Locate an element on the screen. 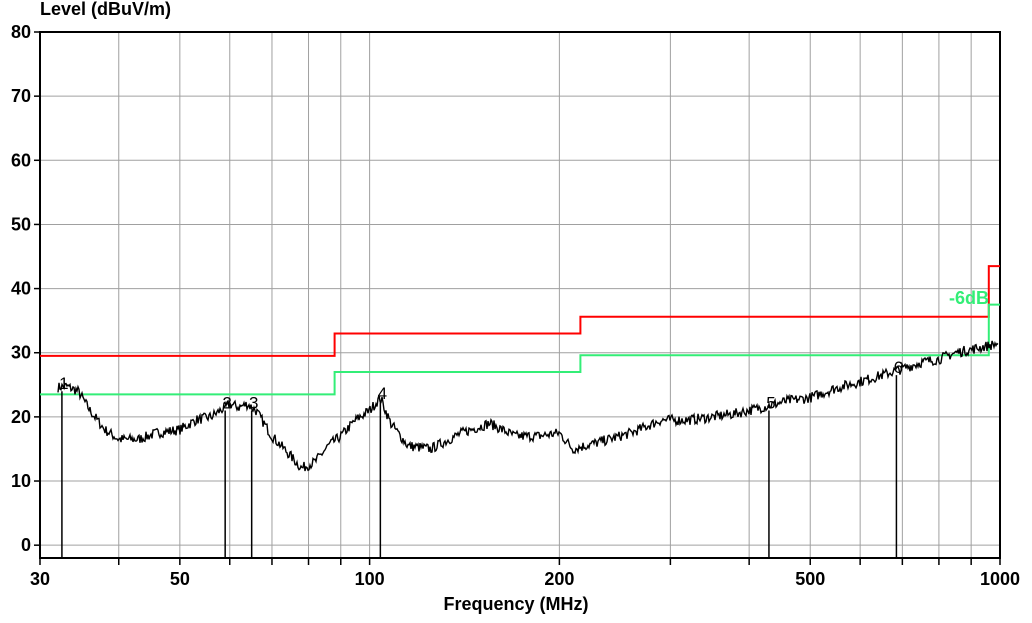 Image resolution: width=1032 pixels, height=623 pixels. y-tick-label: 10 is located at coordinates (21, 481).